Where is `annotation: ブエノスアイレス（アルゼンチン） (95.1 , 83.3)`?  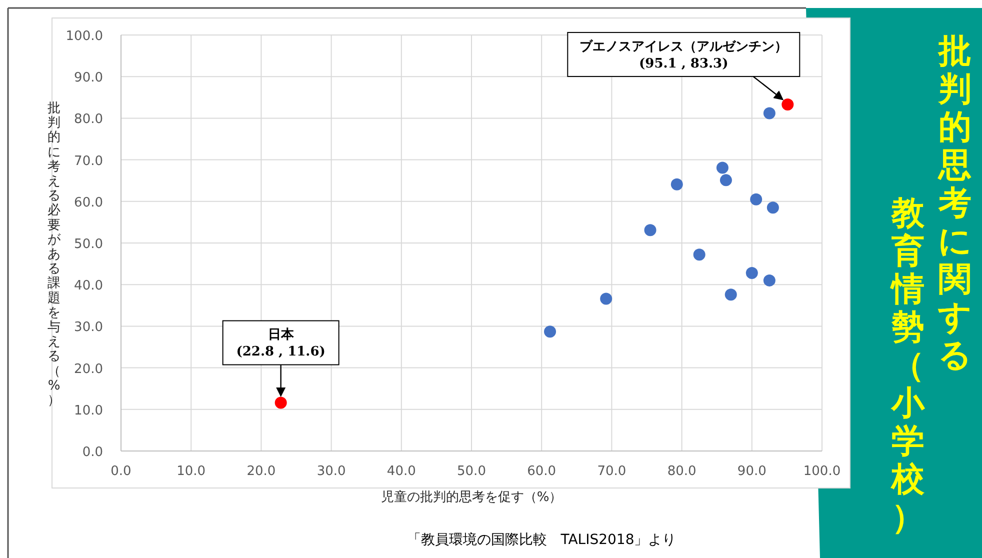
annotation: ブエノスアイレス（アルゼンチン） (95.1 , 83.3) is located at coordinates (684, 55).